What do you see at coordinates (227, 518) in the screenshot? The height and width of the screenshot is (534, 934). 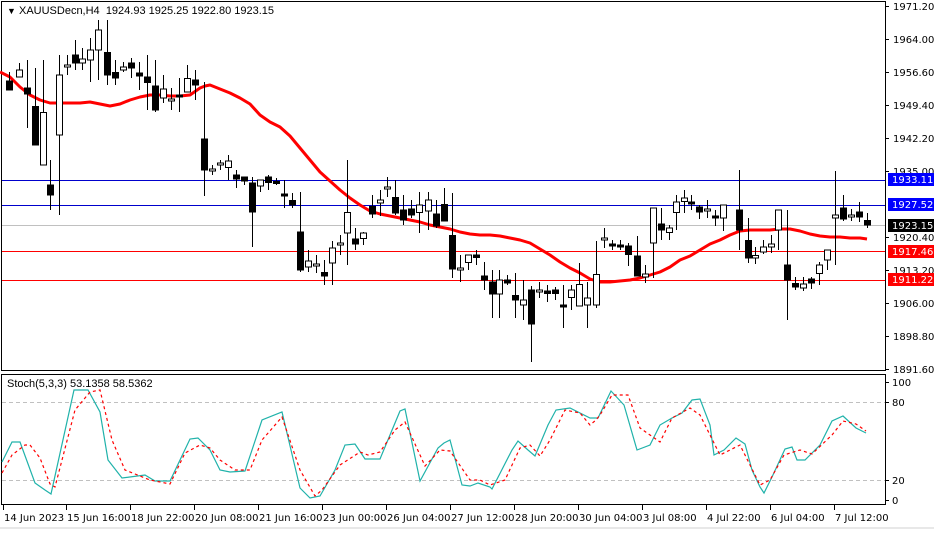 I see `time-tick-label: 20 Jun 08:00` at bounding box center [227, 518].